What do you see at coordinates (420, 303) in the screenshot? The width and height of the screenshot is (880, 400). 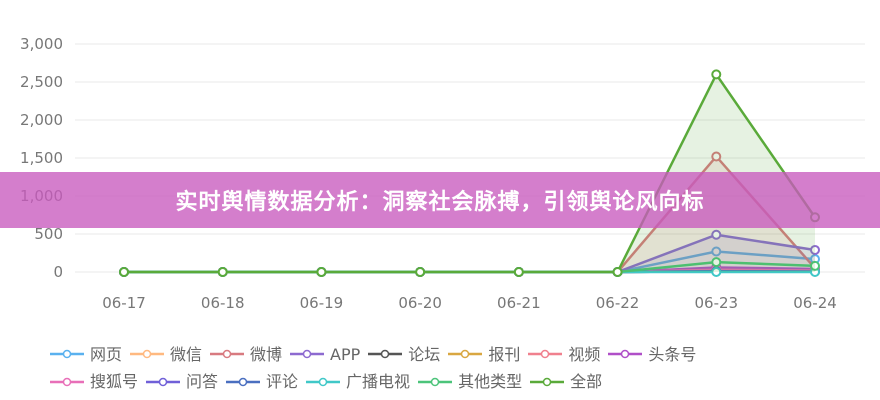 I see `x-tick-label: 06-20` at bounding box center [420, 303].